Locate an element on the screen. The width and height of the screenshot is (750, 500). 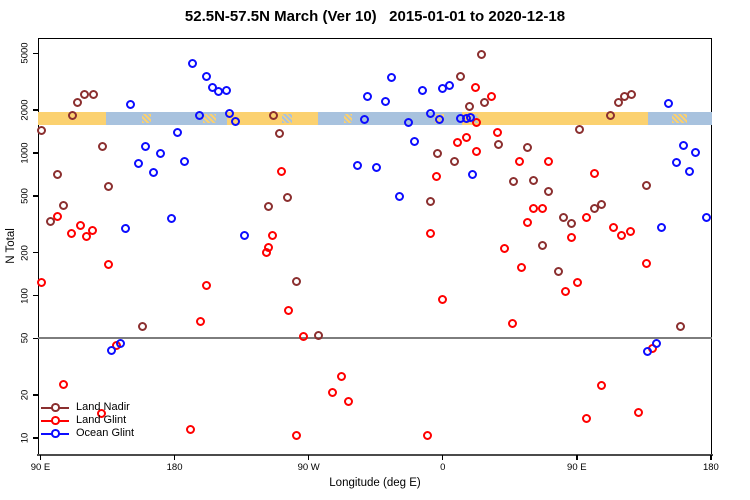
surface-strip-patch-ocean is located at coordinates (287, 118).